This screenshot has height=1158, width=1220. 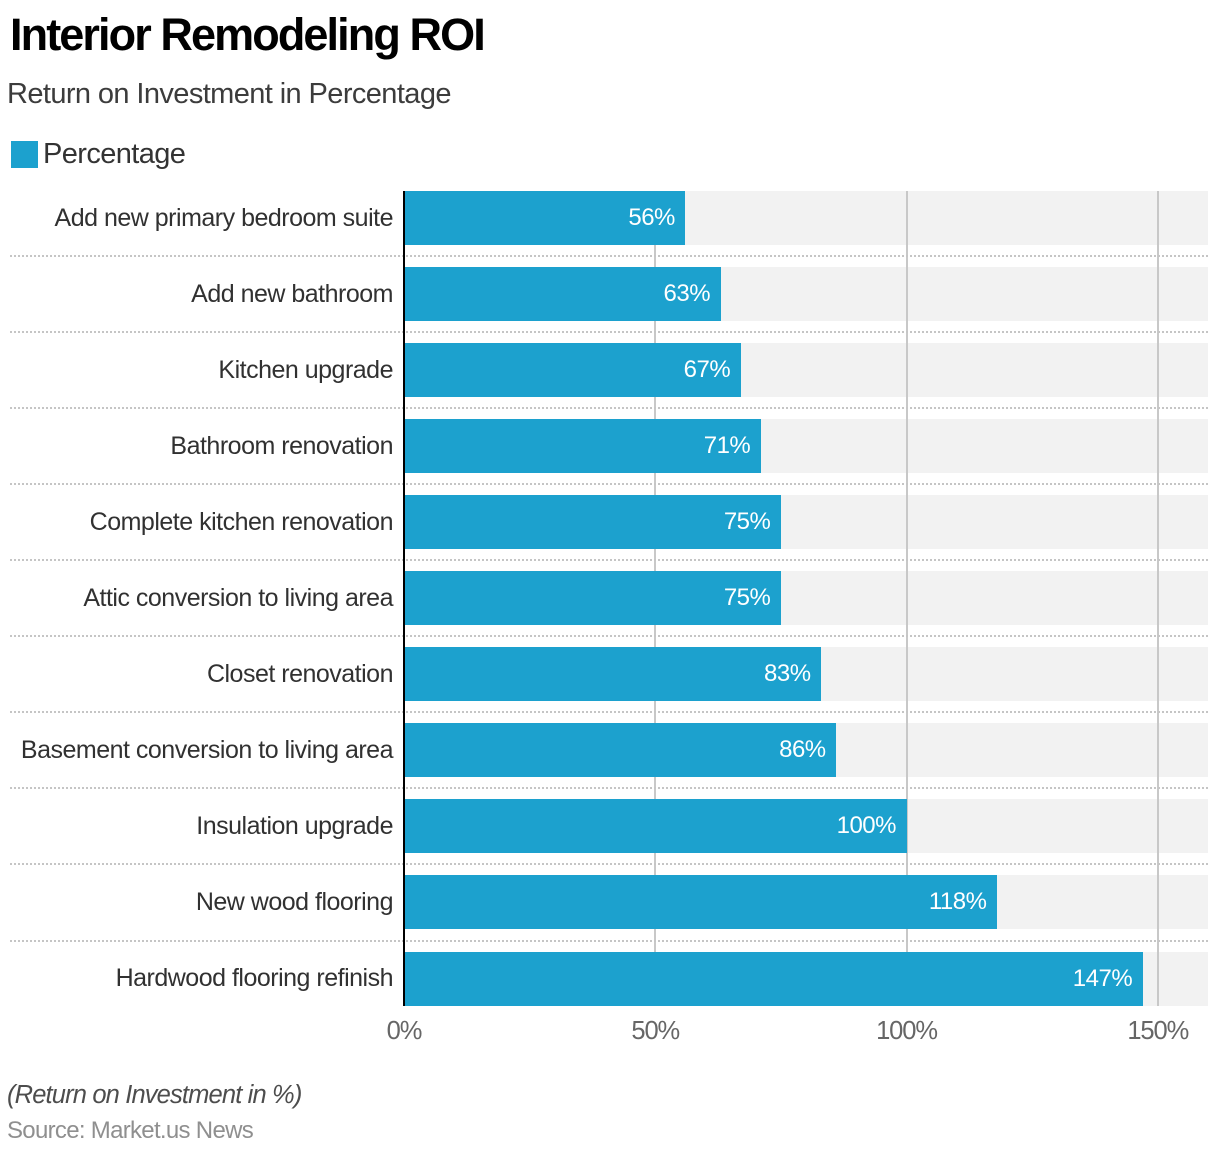 I want to click on legend-swatch, so click(x=24, y=154).